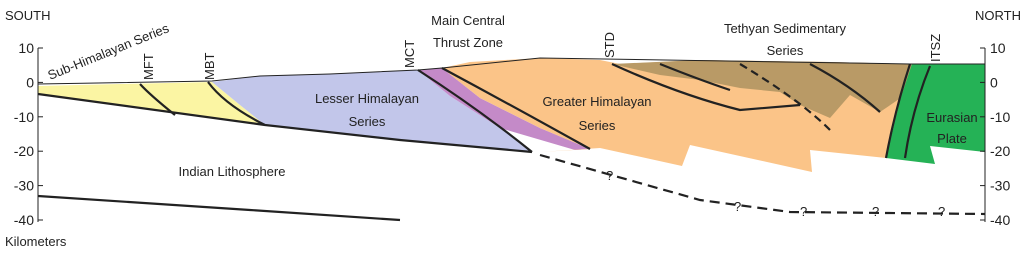 This screenshot has height=254, width=1024. I want to click on unit-name: Greater Himalayan, so click(596, 101).